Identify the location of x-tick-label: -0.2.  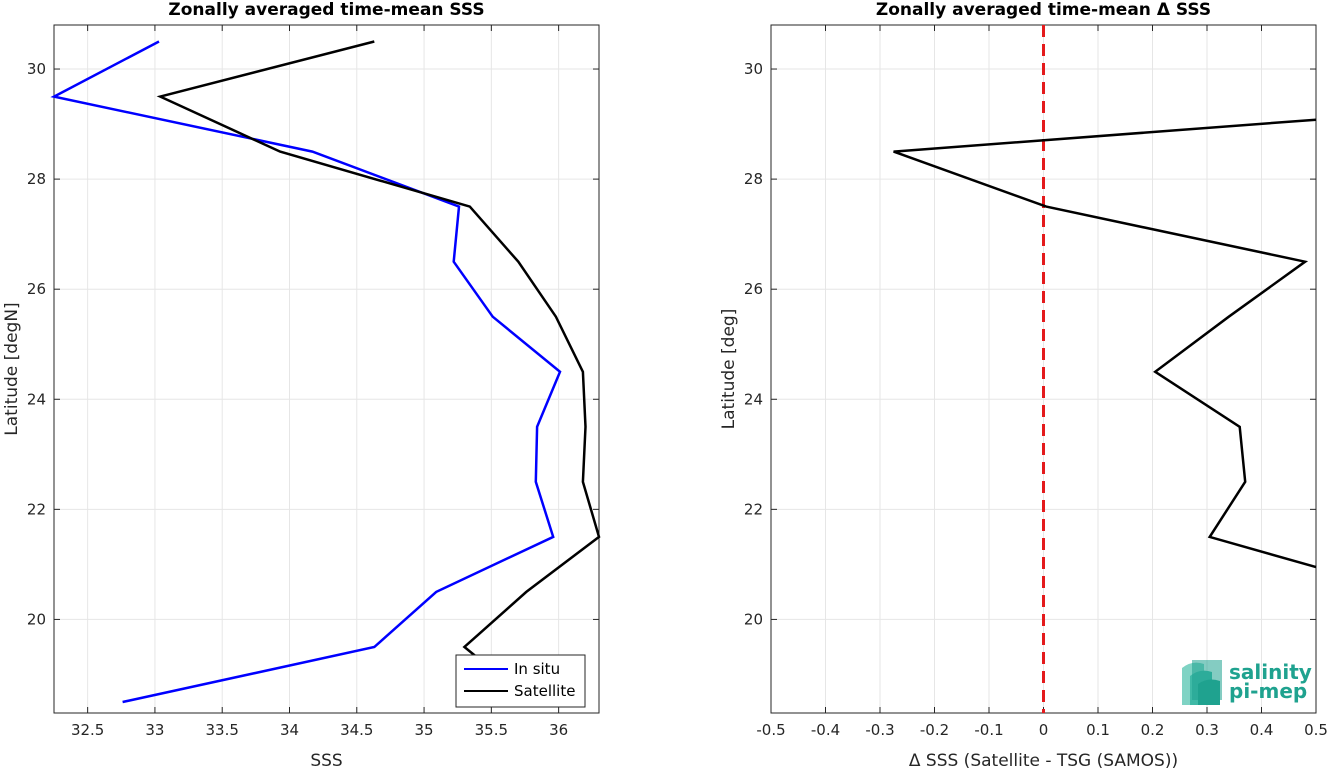
(934, 730).